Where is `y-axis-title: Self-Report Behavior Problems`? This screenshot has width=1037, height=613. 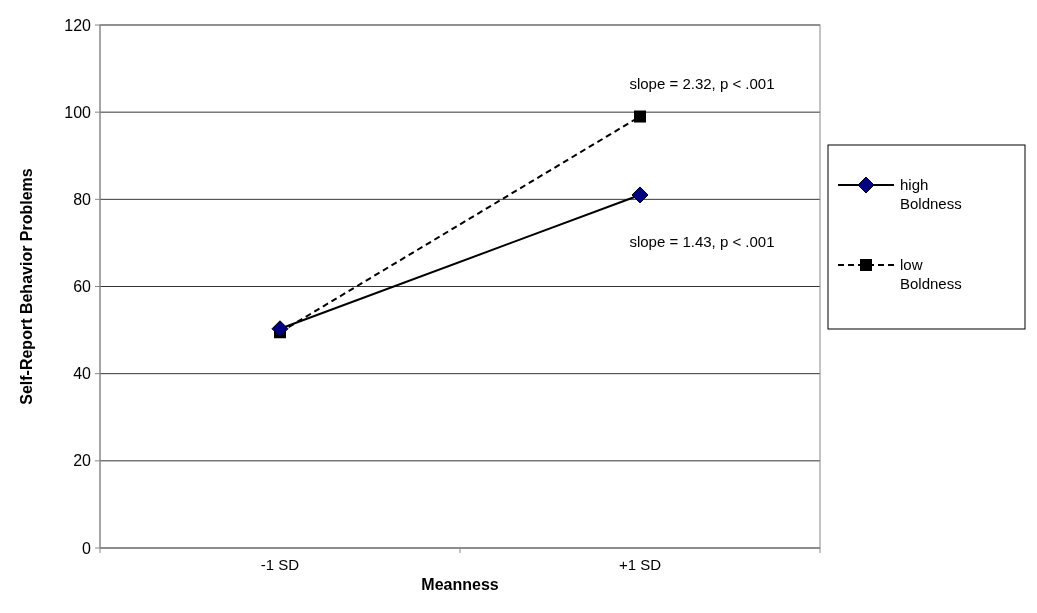
y-axis-title: Self-Report Behavior Problems is located at coordinates (26, 286).